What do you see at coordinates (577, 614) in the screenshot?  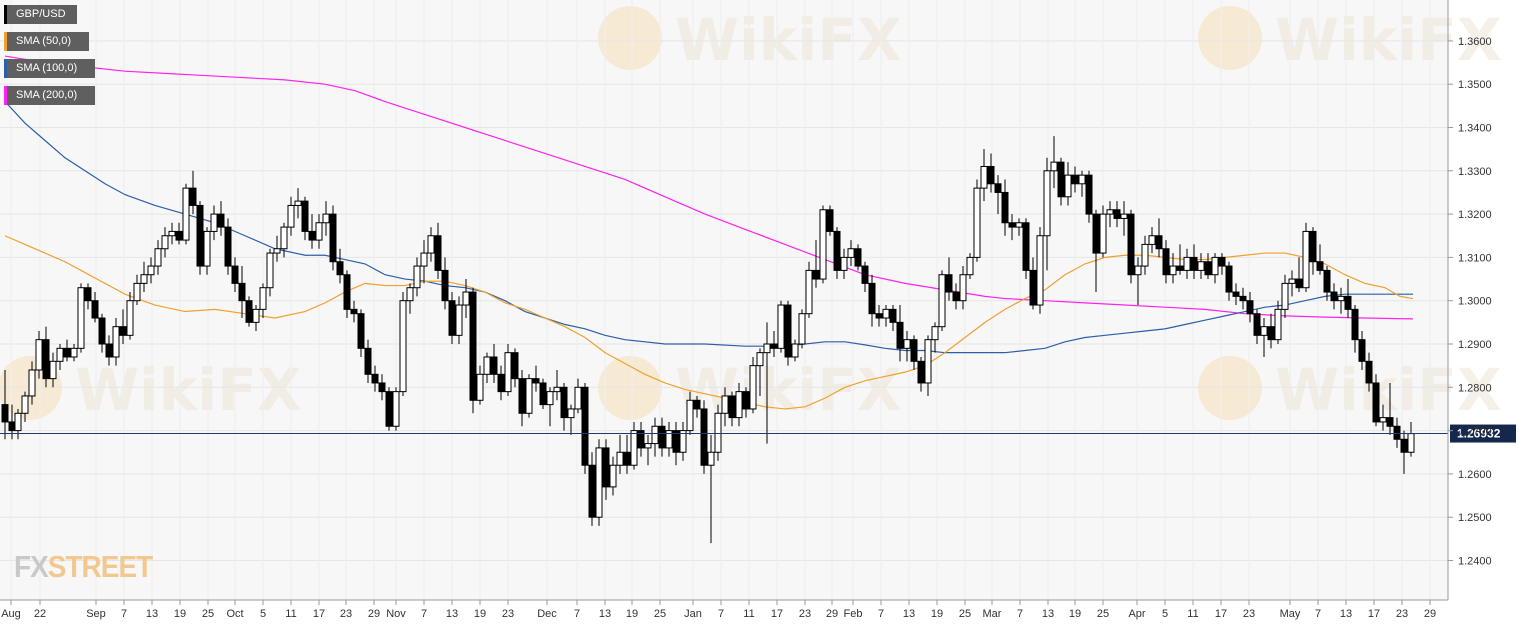 I see `x-tick-label: 7` at bounding box center [577, 614].